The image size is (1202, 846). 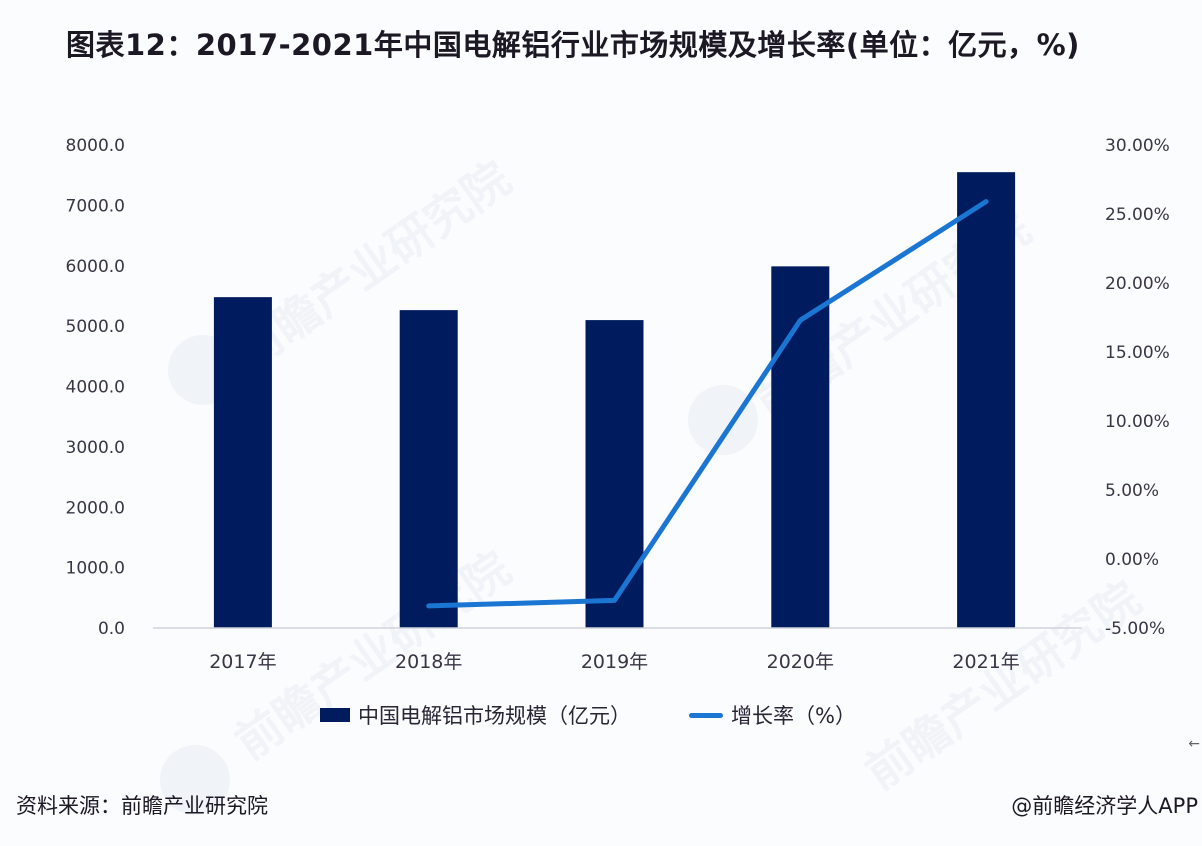 What do you see at coordinates (428, 662) in the screenshot?
I see `x-axis-tick: 2018年` at bounding box center [428, 662].